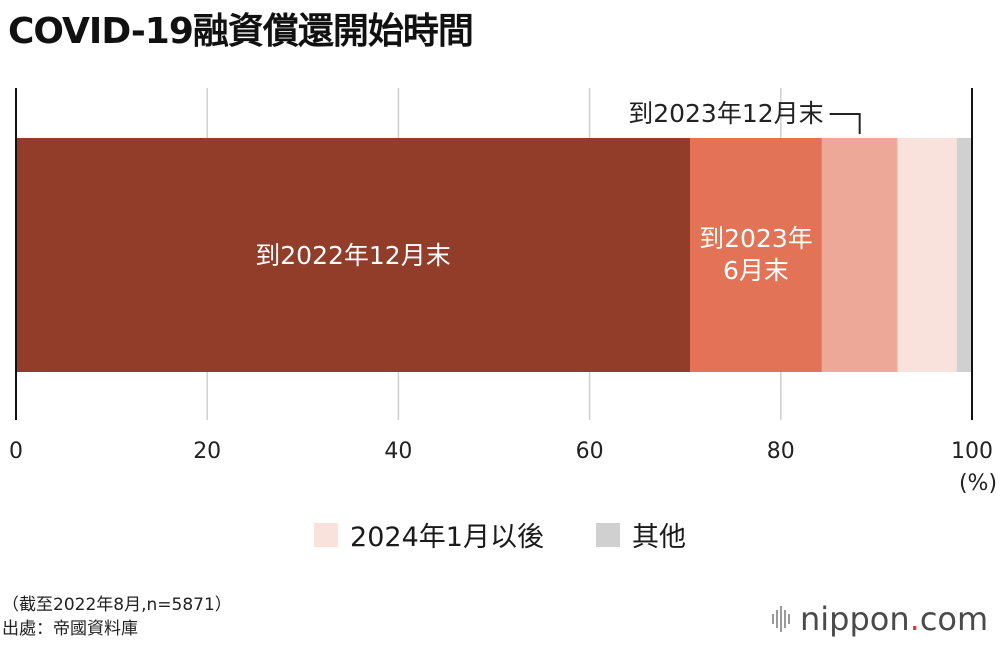 The width and height of the screenshot is (1000, 646). I want to click on legend: 2024年1月以後 其他, so click(500, 534).